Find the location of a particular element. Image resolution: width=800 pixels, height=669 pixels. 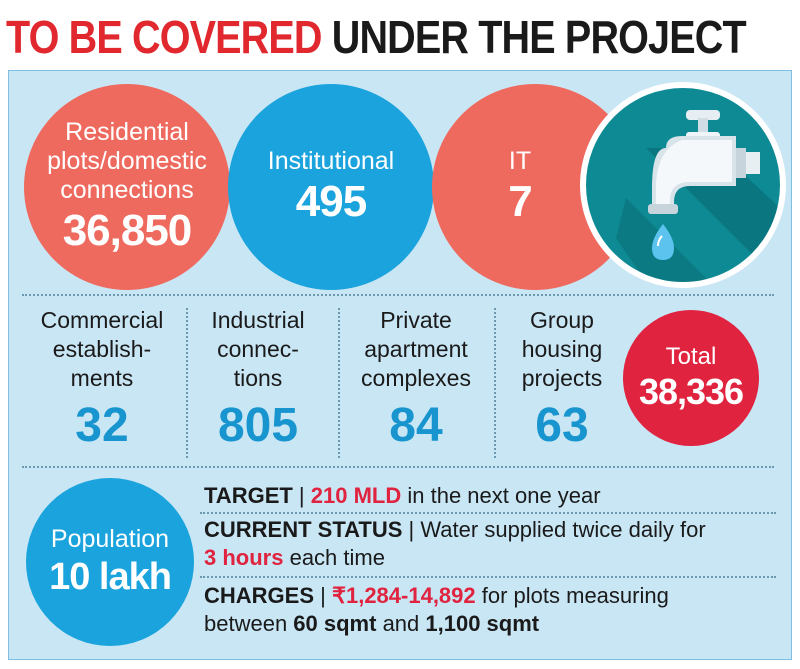

stat-private-label-1: Private is located at coordinates (416, 320).